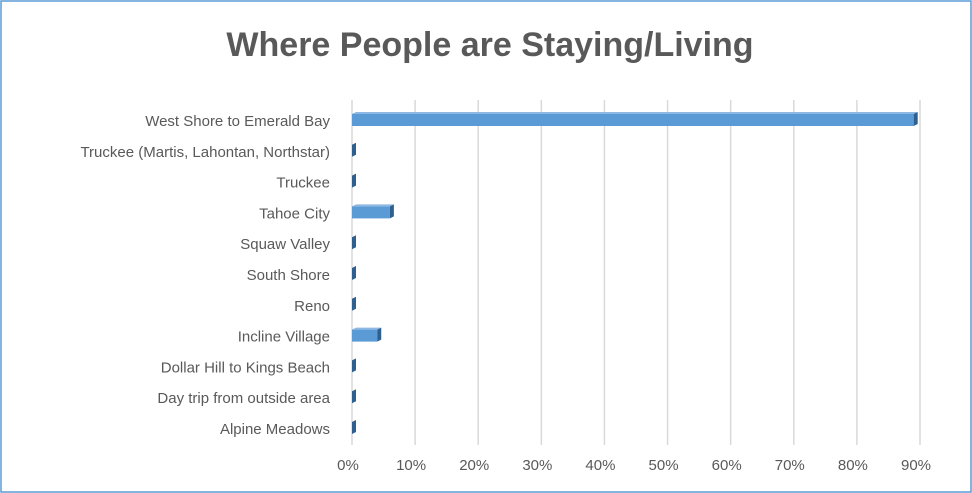 Image resolution: width=972 pixels, height=493 pixels. I want to click on y-tick-label: Squaw Valley, so click(285, 244).